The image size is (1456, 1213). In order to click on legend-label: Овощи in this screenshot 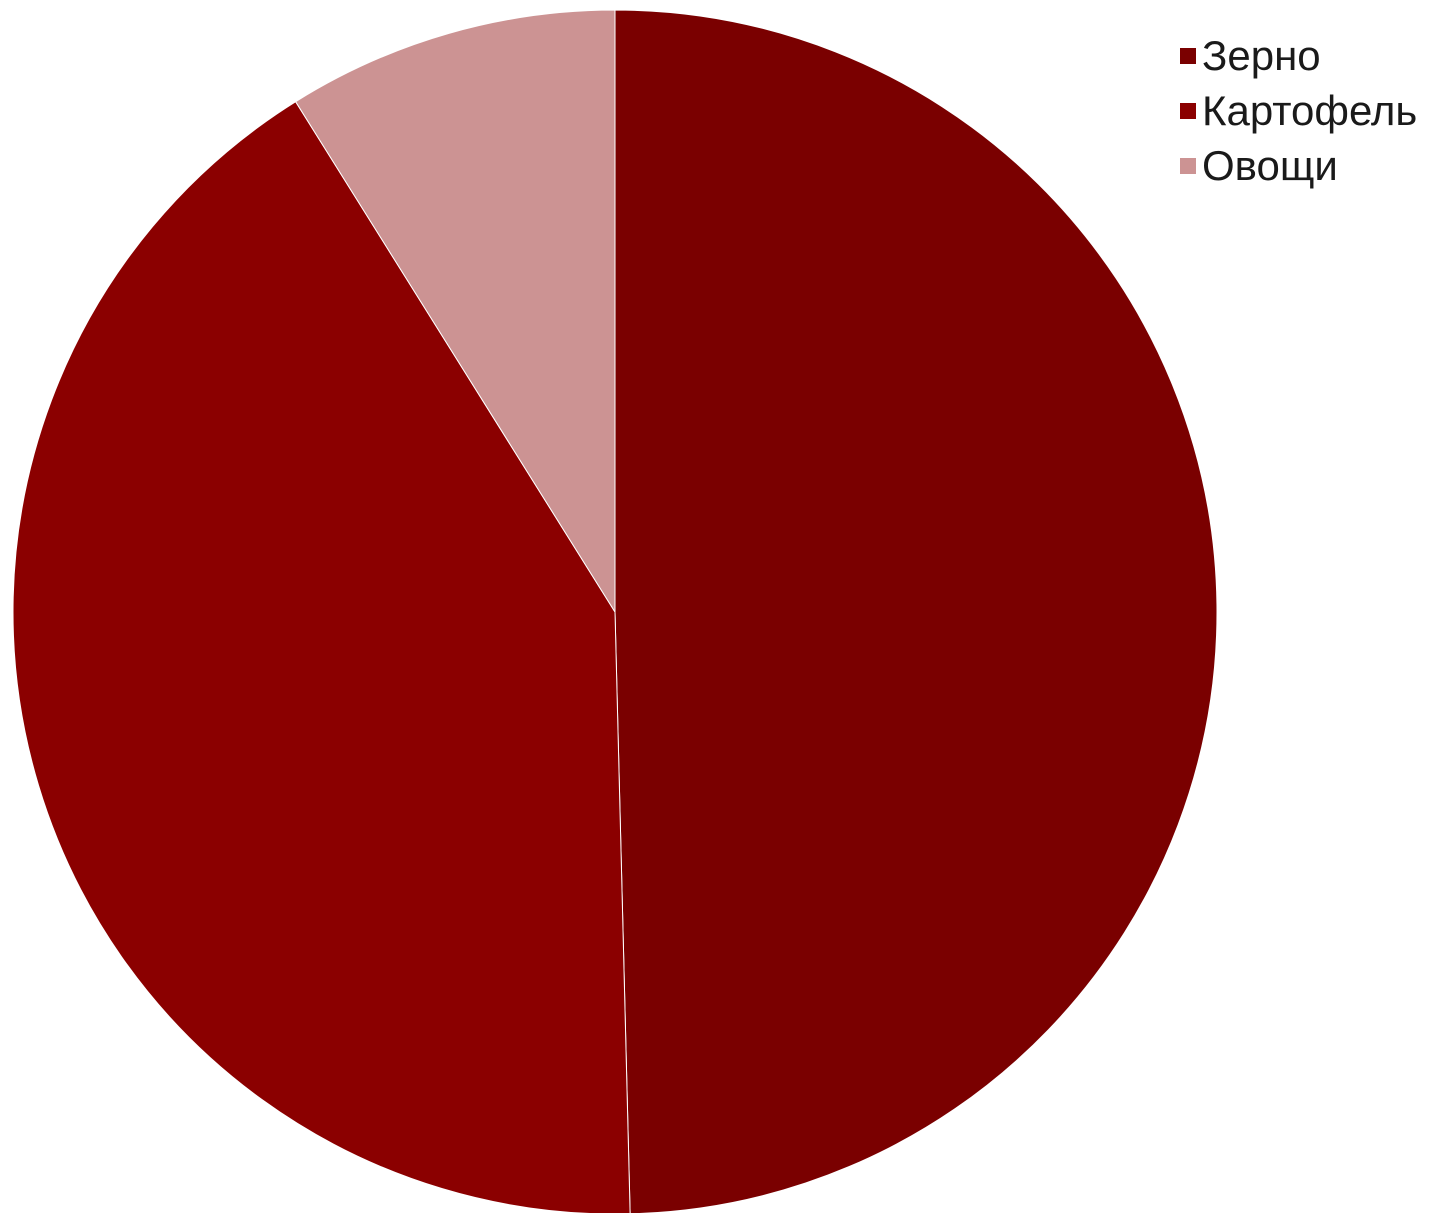, I will do `click(1270, 165)`.